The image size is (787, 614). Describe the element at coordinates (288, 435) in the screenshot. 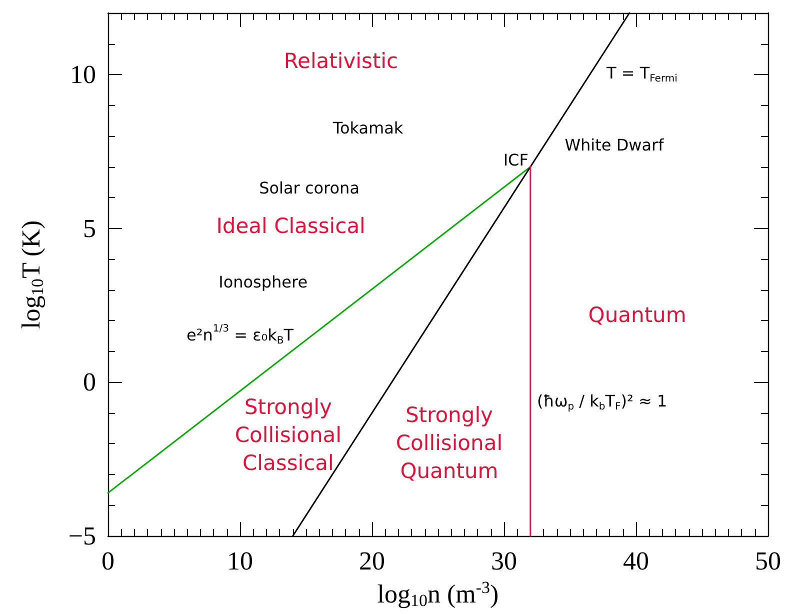

I see `annotation: Strongly Collisional Classical` at that location.